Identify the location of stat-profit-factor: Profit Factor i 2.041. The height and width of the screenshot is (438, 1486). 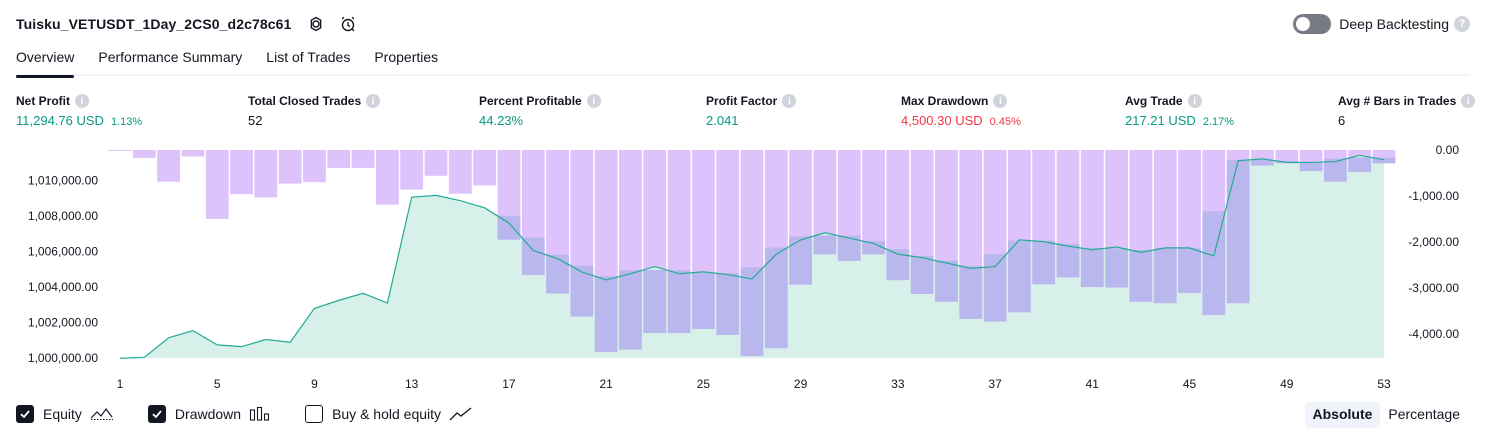
(751, 111).